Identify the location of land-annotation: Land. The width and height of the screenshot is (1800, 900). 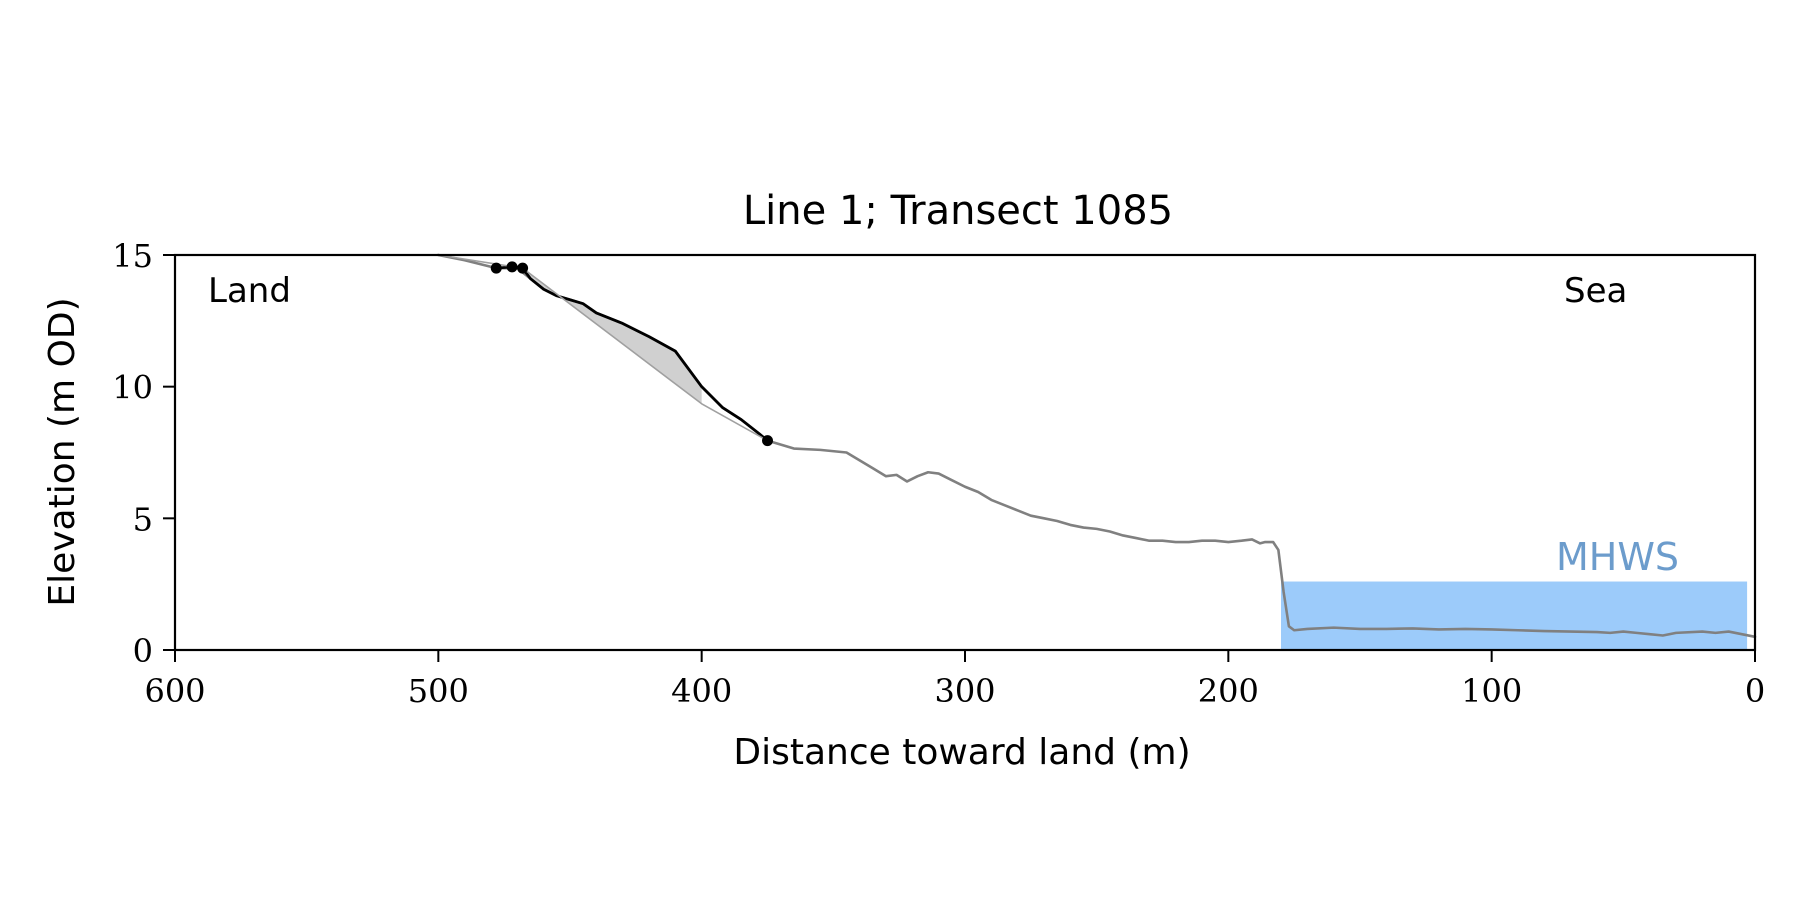
(249, 291).